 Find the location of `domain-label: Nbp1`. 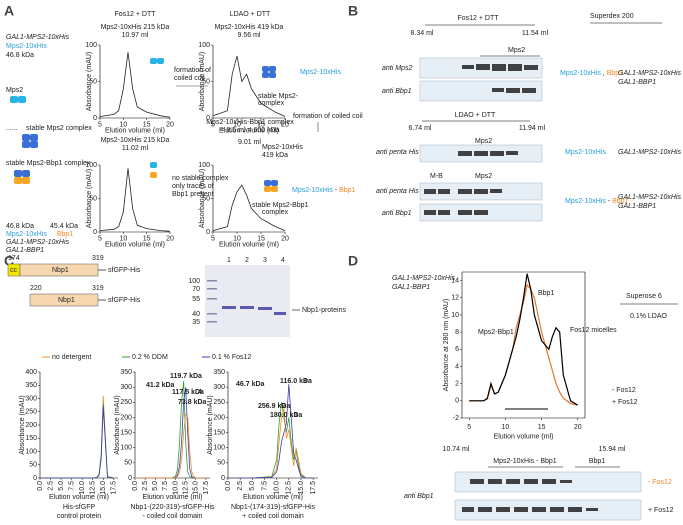

domain-label: Nbp1 is located at coordinates (60, 270).